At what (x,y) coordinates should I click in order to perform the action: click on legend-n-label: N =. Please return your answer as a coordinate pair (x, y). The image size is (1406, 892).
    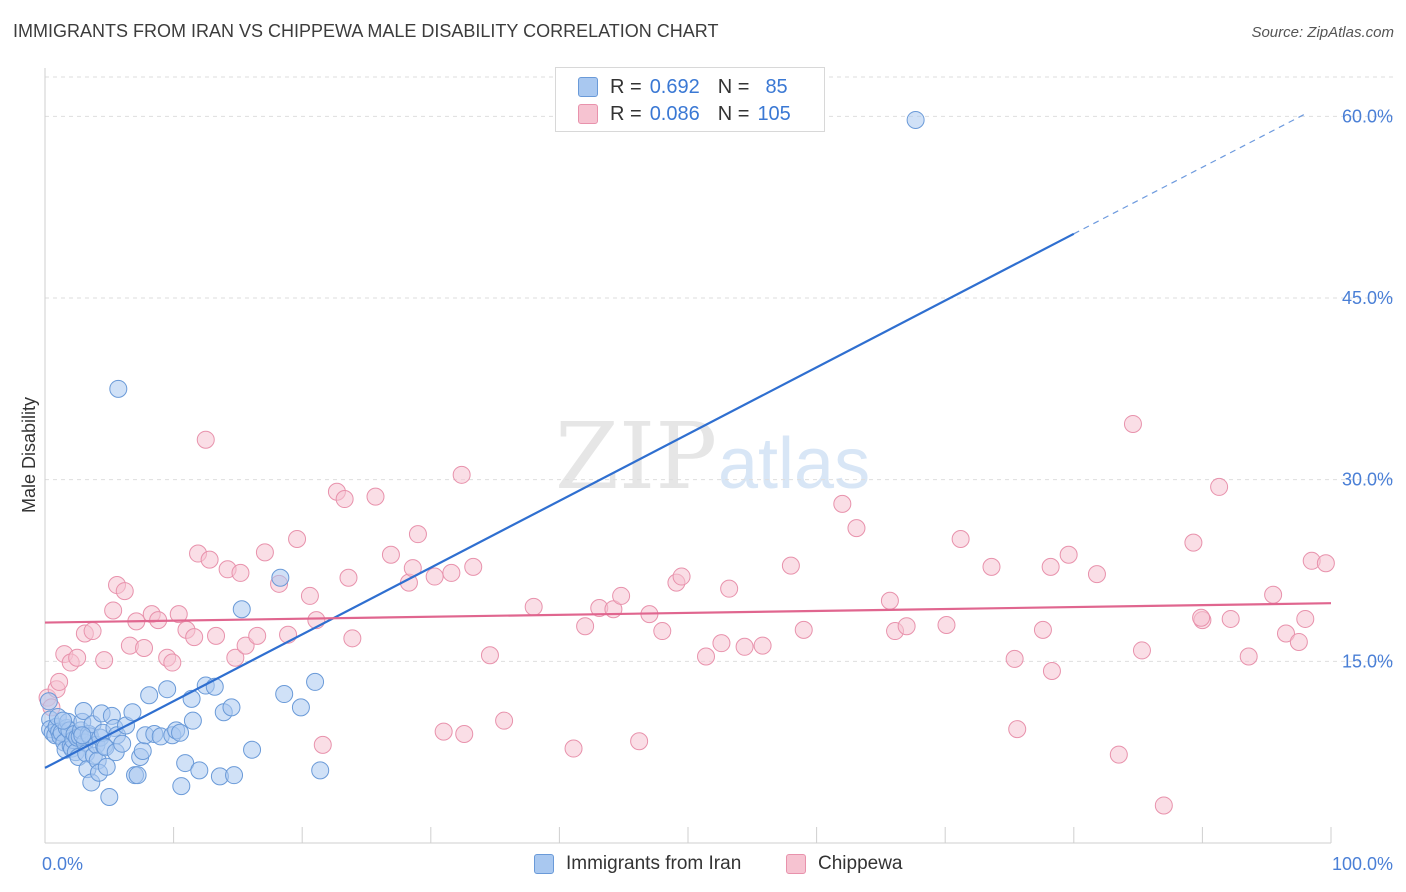
    Looking at the image, I should click on (733, 86).